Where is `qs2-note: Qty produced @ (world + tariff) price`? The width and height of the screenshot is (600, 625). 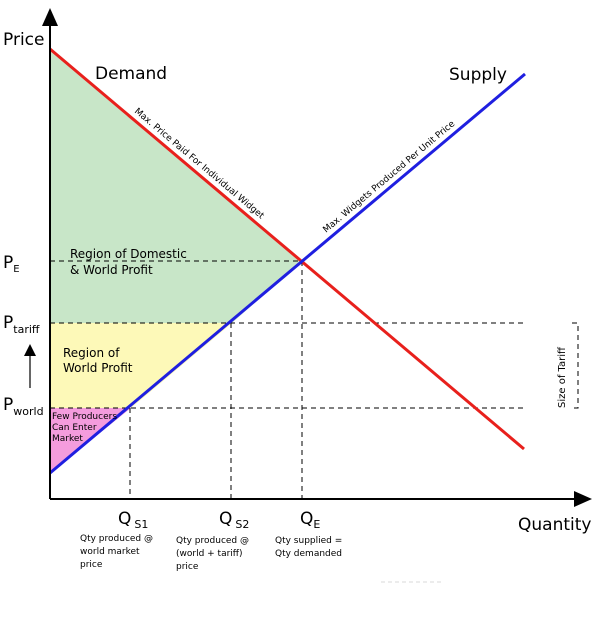
qs2-note: Qty produced @ (world + tariff) price is located at coordinates (214, 554).